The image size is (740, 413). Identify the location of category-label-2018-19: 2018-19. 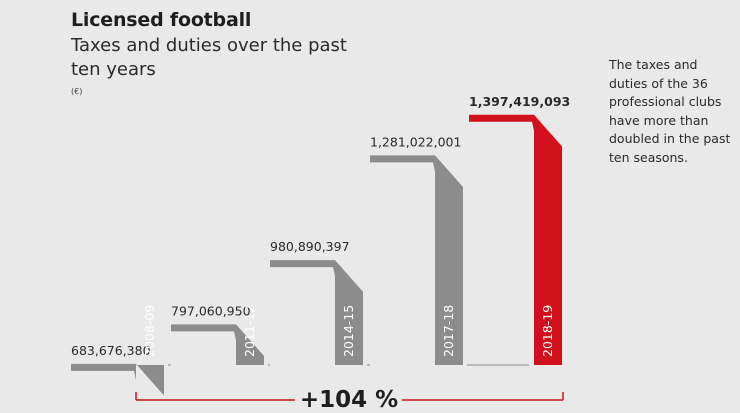
(547, 331).